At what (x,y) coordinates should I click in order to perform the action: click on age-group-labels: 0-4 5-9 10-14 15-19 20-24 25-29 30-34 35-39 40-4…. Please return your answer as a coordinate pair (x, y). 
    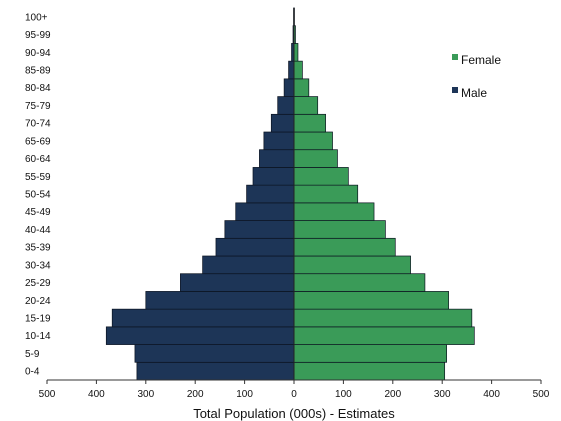
    Looking at the image, I should click on (38, 194).